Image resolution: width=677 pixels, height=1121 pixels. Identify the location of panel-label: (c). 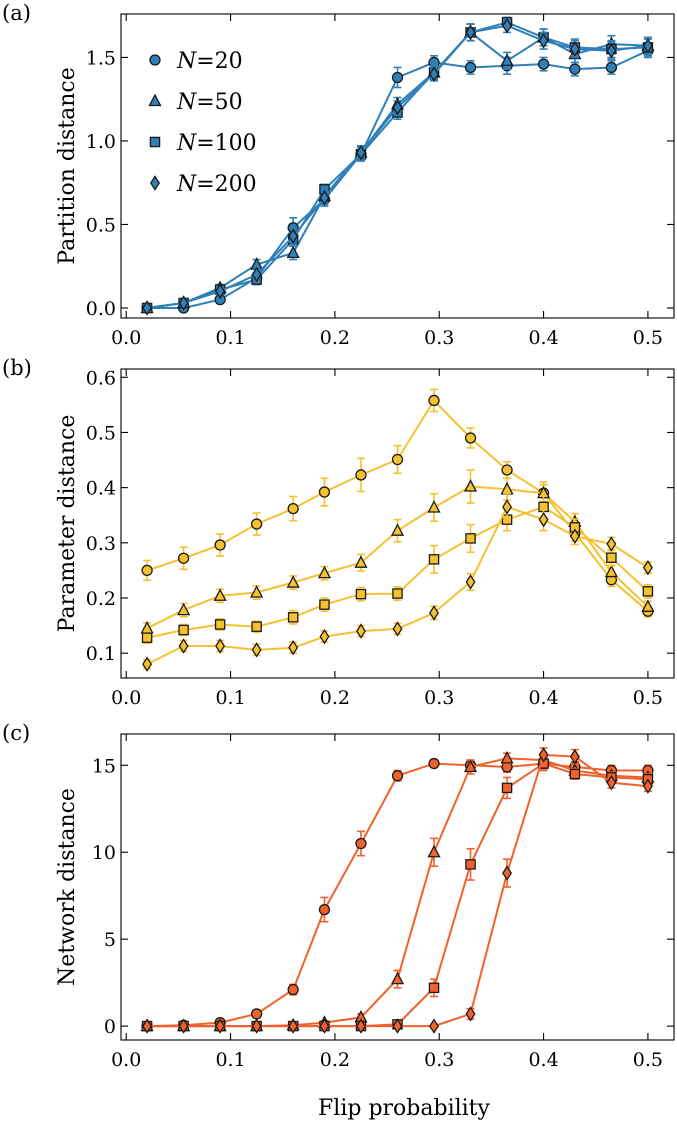
(16, 733).